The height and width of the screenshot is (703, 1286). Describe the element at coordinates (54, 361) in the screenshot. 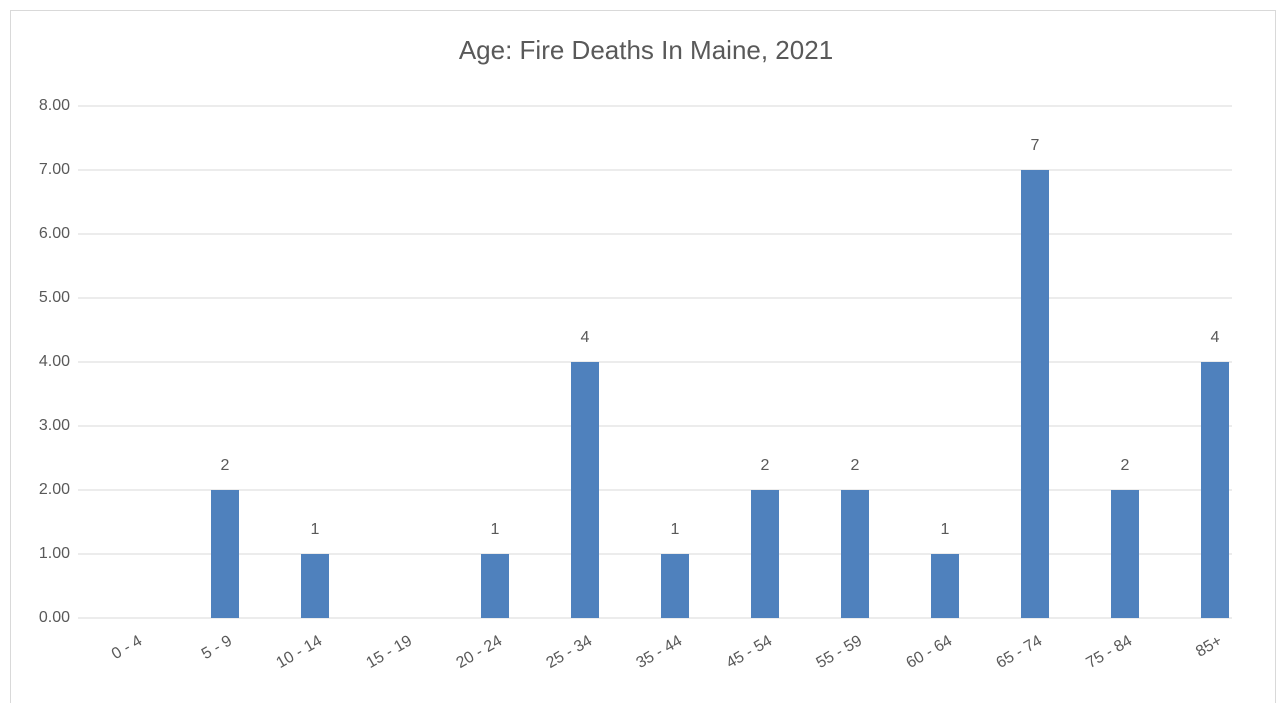

I see `y-tick-label: 4.00` at that location.